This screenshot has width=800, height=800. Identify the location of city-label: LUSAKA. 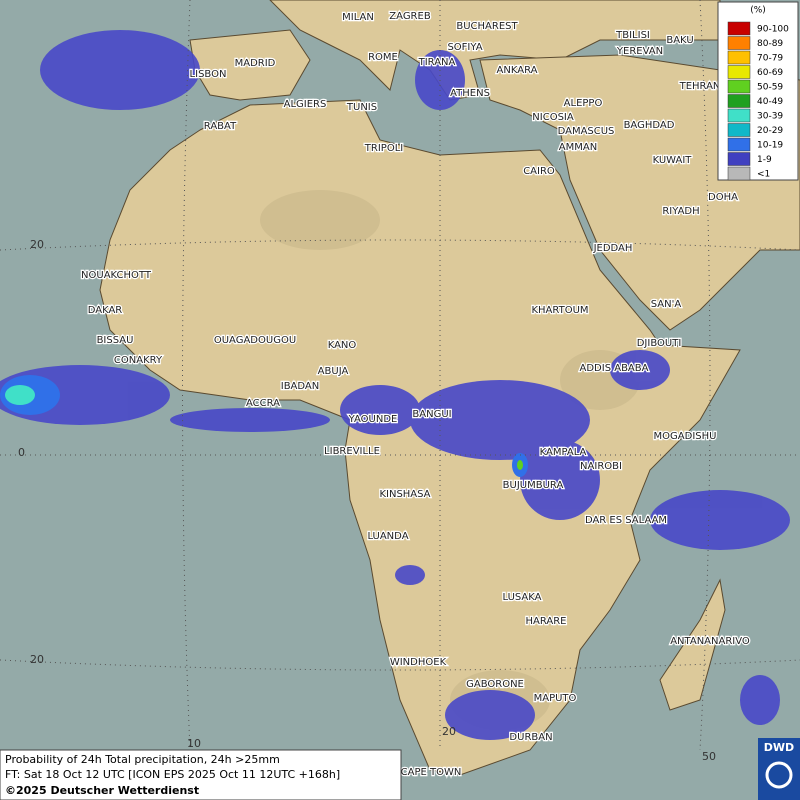
(522, 597).